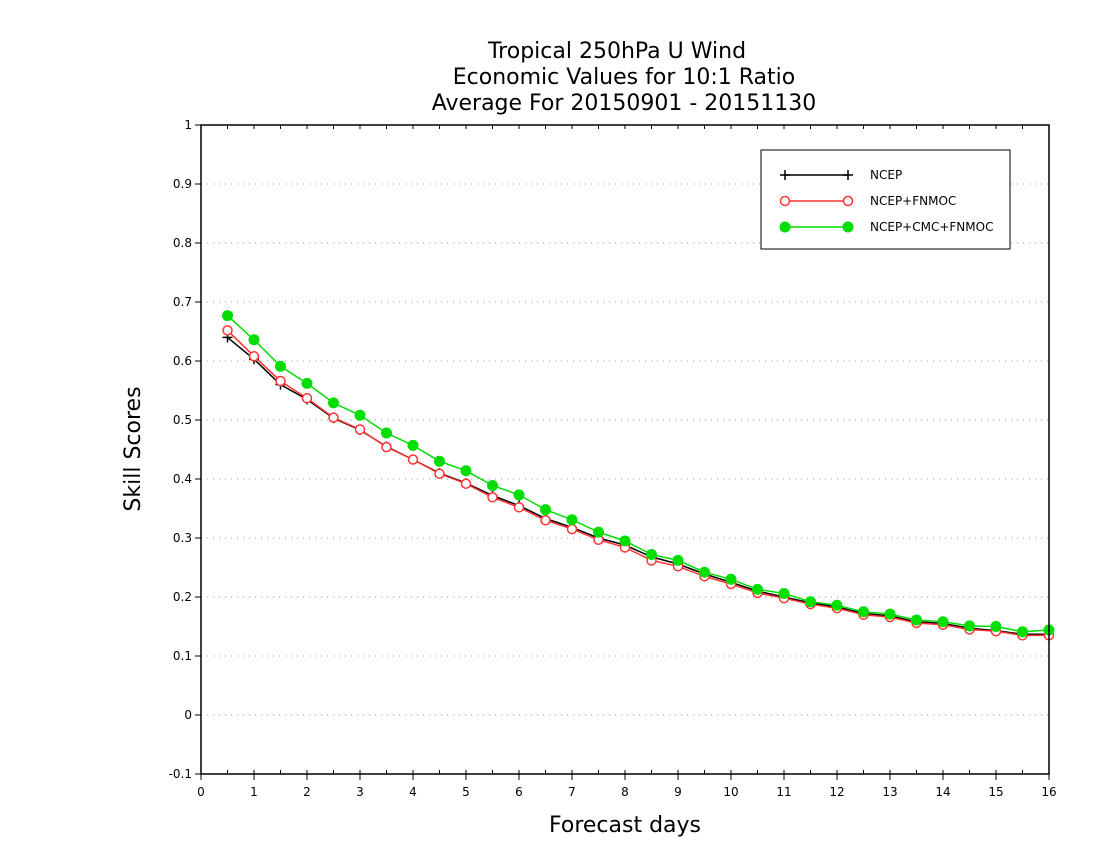  I want to click on x-tick-label: 4, so click(413, 792).